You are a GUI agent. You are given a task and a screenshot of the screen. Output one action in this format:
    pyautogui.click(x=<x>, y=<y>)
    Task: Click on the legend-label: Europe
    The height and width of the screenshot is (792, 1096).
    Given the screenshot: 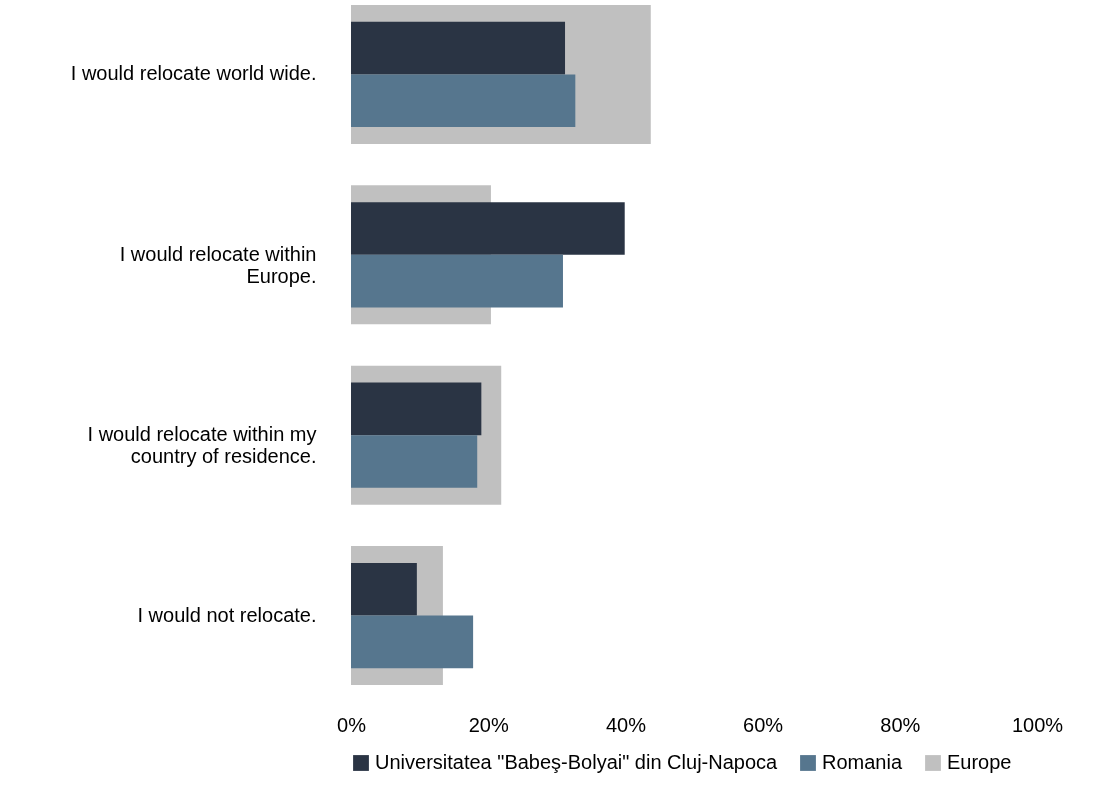 What is the action you would take?
    pyautogui.click(x=979, y=762)
    